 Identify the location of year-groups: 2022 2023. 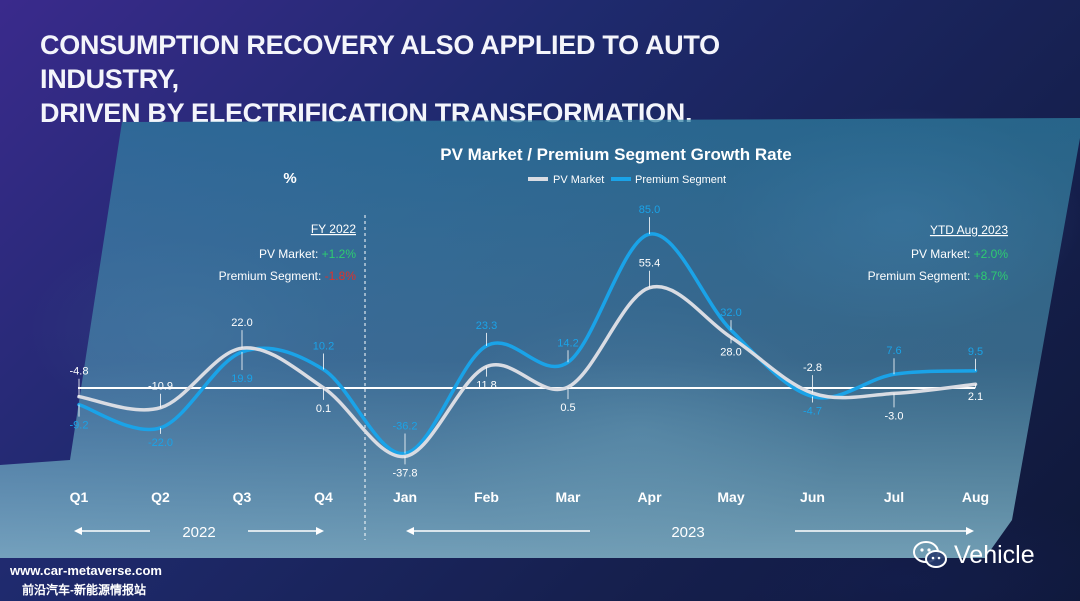
(524, 532).